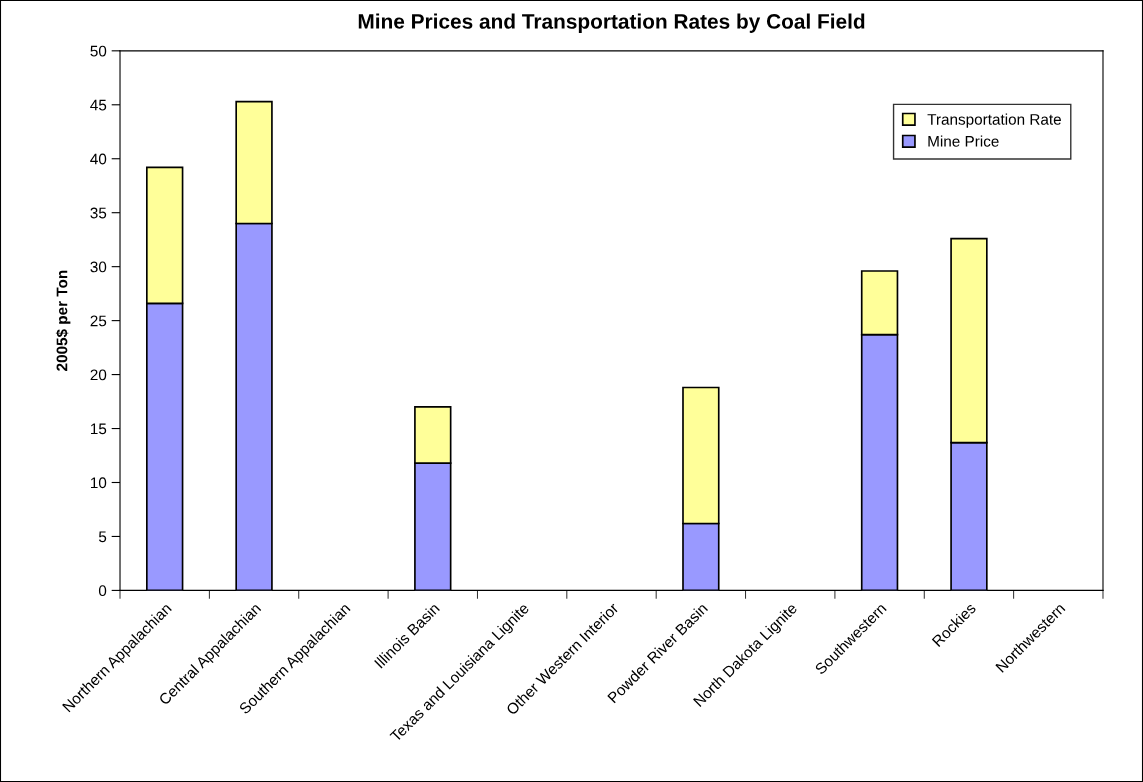  What do you see at coordinates (98, 105) in the screenshot?
I see `y-tick-label: 45` at bounding box center [98, 105].